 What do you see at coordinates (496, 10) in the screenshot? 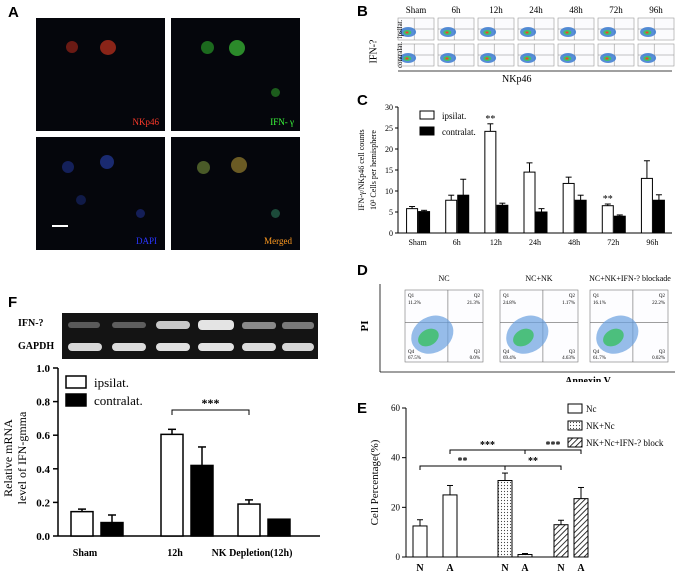
I see `flow-column-label: 12h` at bounding box center [496, 10].